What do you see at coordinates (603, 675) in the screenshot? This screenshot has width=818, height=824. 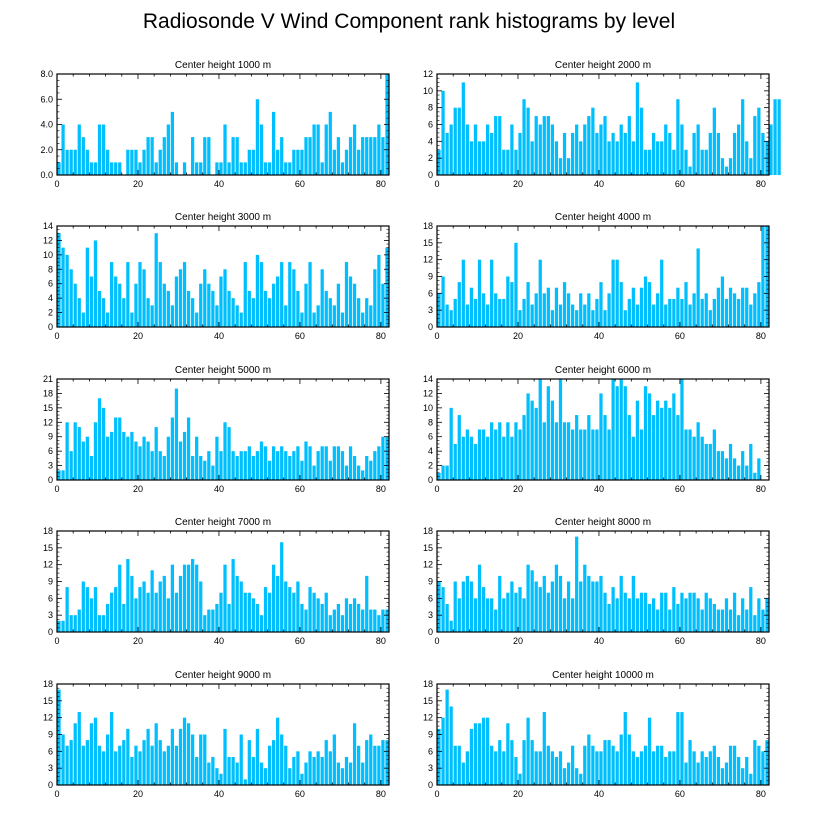 I see `panel-title: Center height 10000 m` at bounding box center [603, 675].